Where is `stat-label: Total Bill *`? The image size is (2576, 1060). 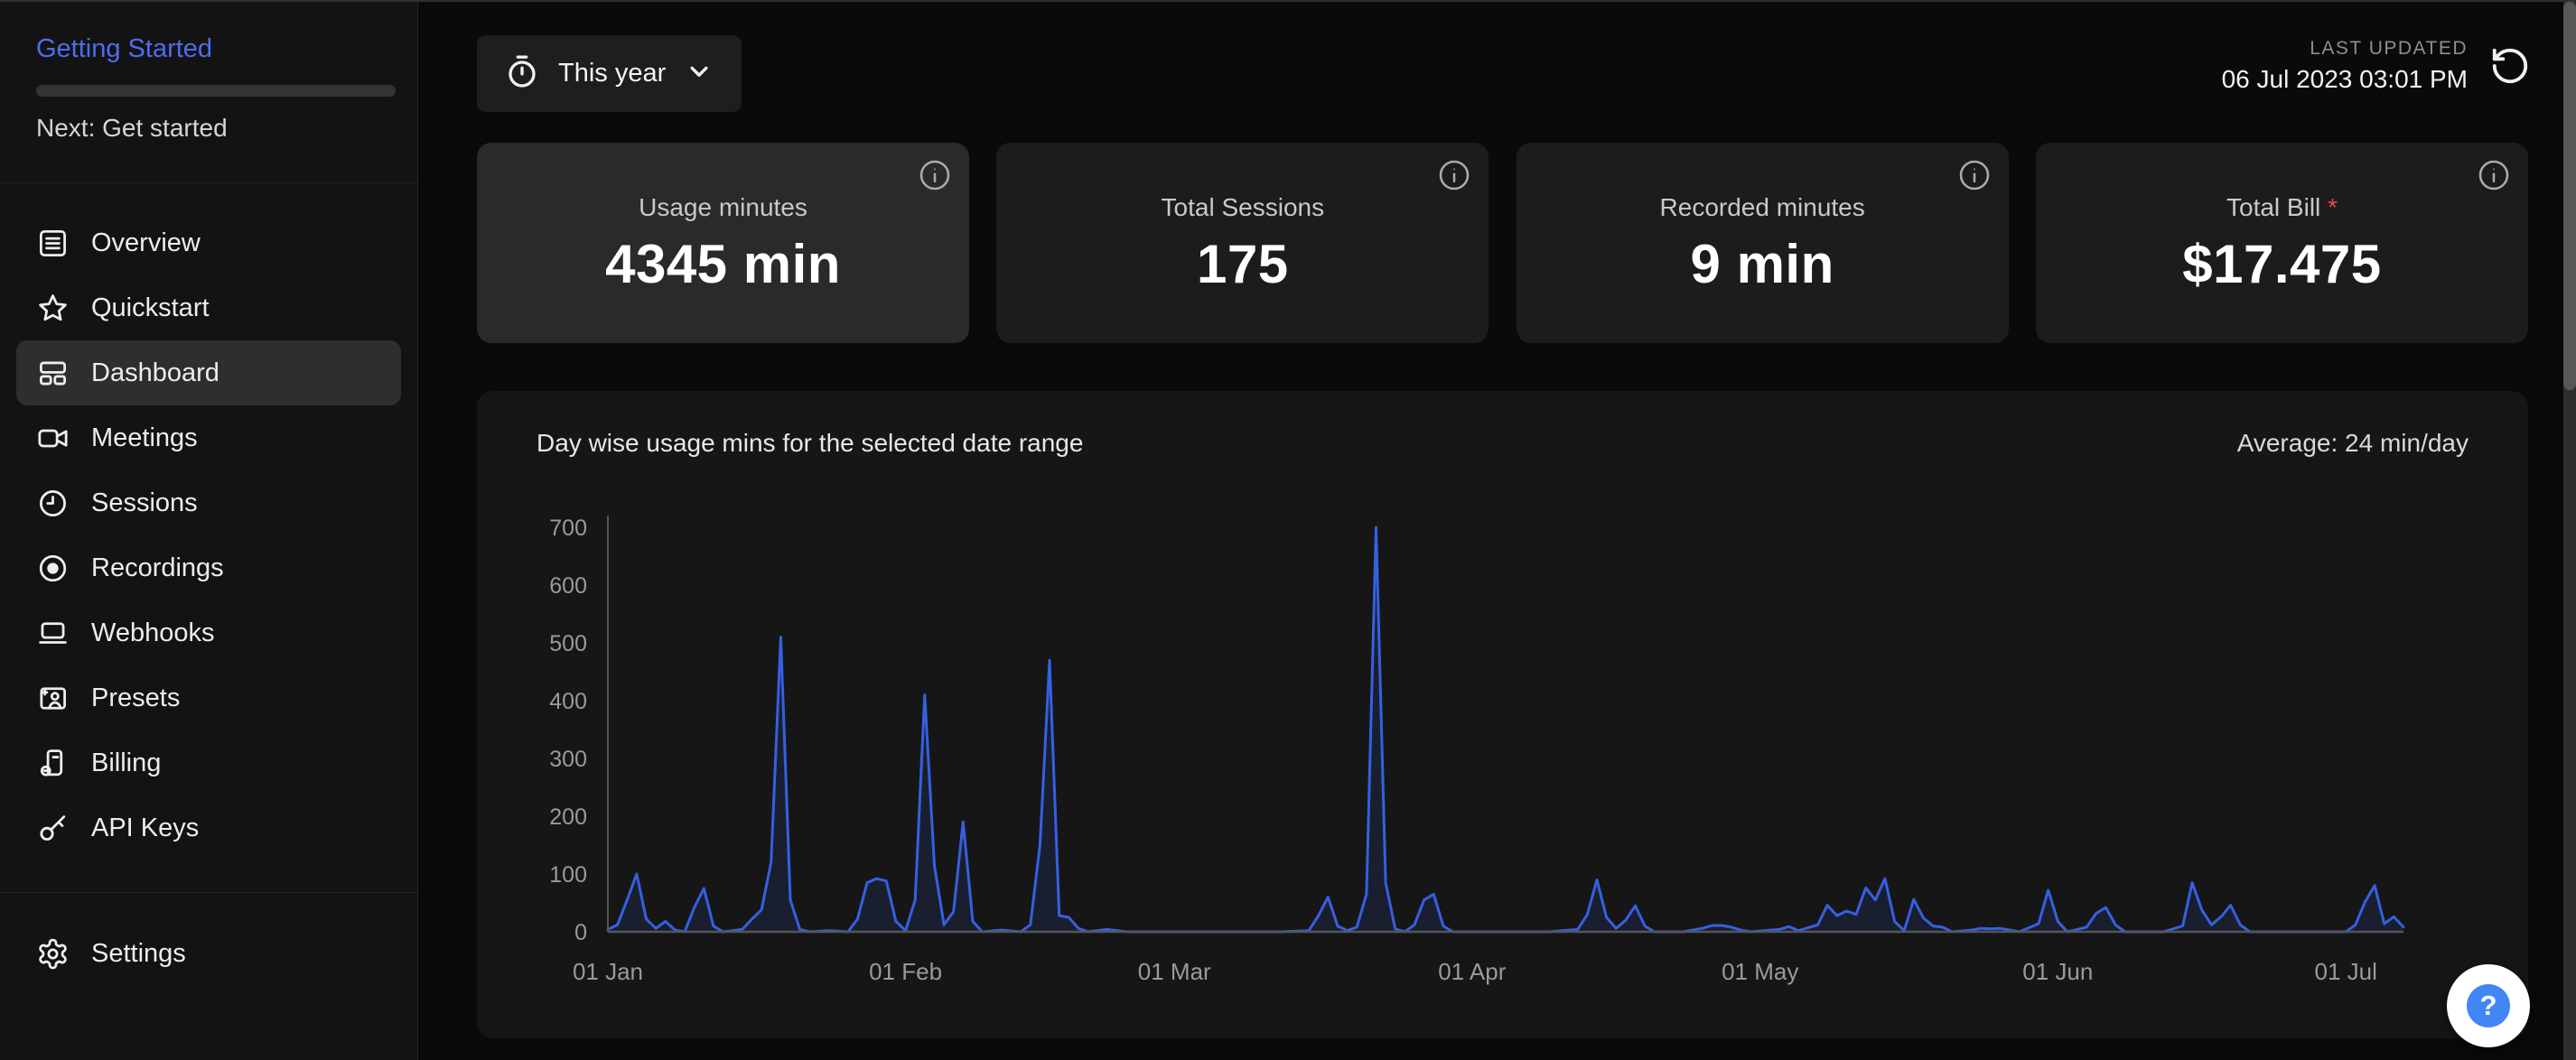
stat-label: Total Bill * is located at coordinates (2282, 207).